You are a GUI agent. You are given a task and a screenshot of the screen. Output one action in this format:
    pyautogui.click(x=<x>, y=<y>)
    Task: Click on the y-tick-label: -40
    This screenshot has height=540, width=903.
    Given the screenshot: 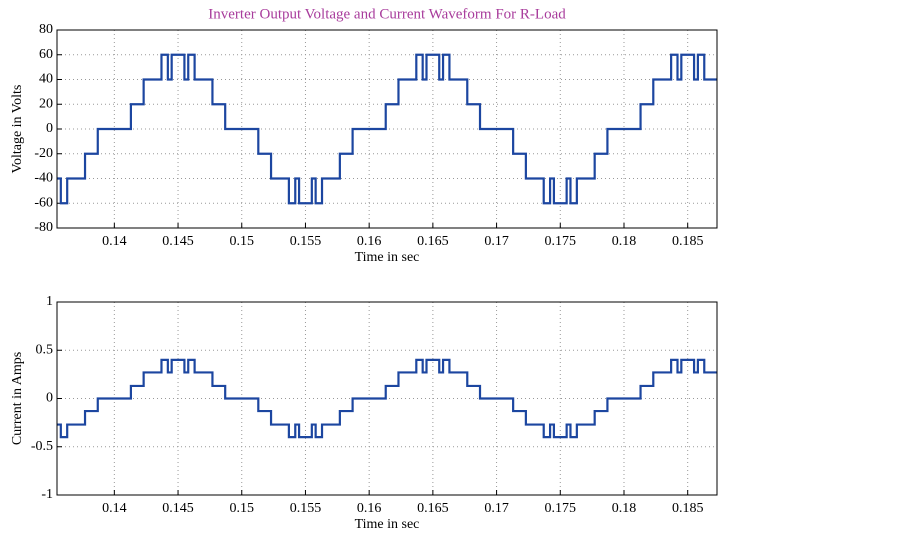 What is the action you would take?
    pyautogui.click(x=43, y=178)
    